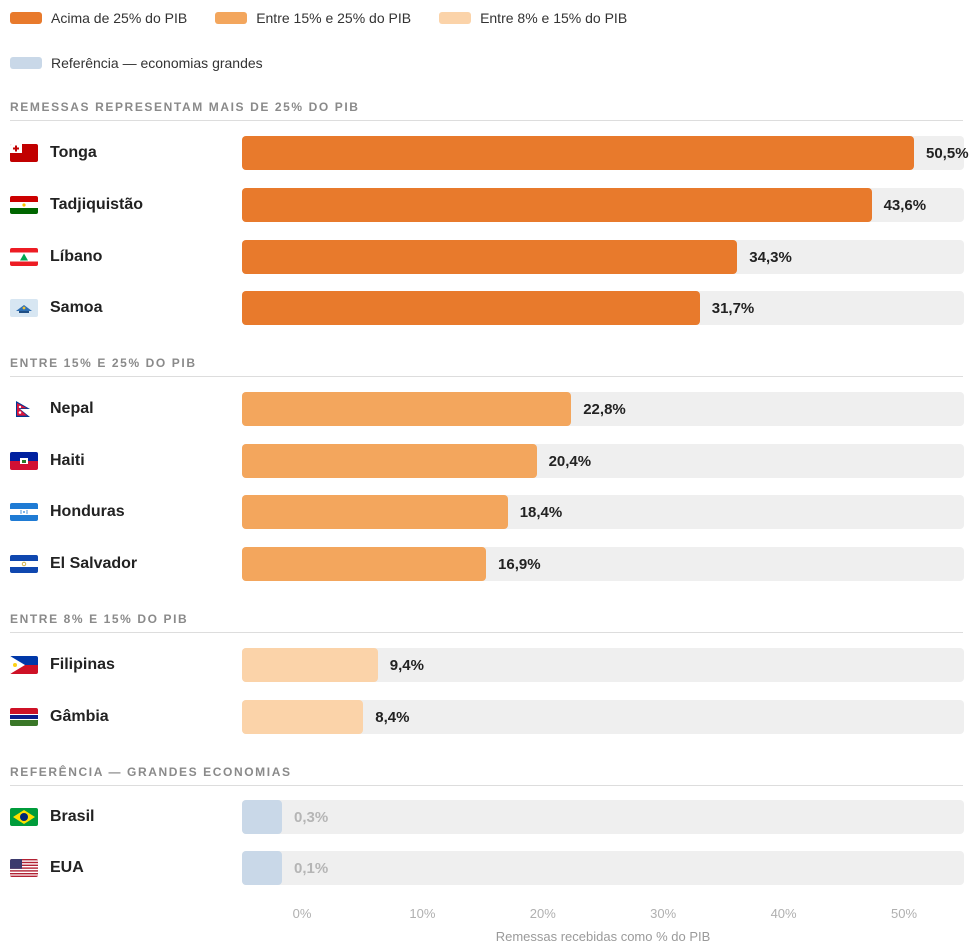 The width and height of the screenshot is (975, 944). I want to click on country-label: Filipinas, so click(82, 664).